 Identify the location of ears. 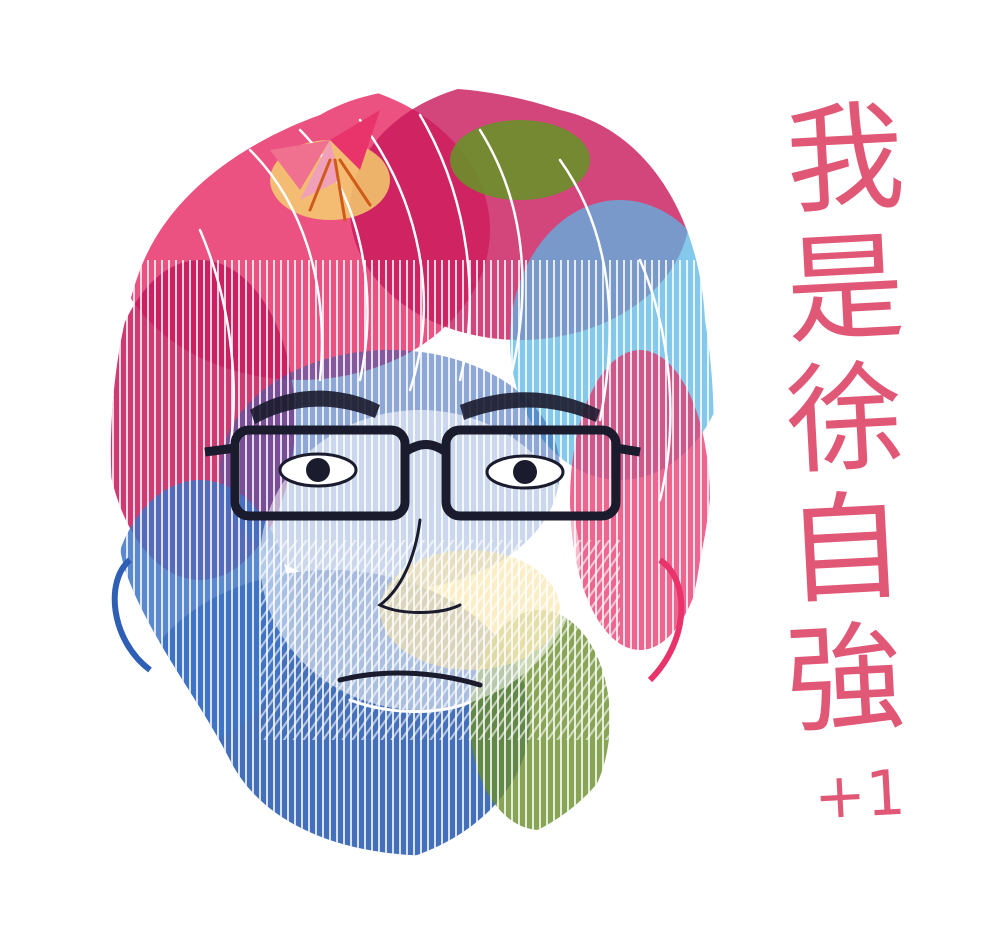
(398, 620).